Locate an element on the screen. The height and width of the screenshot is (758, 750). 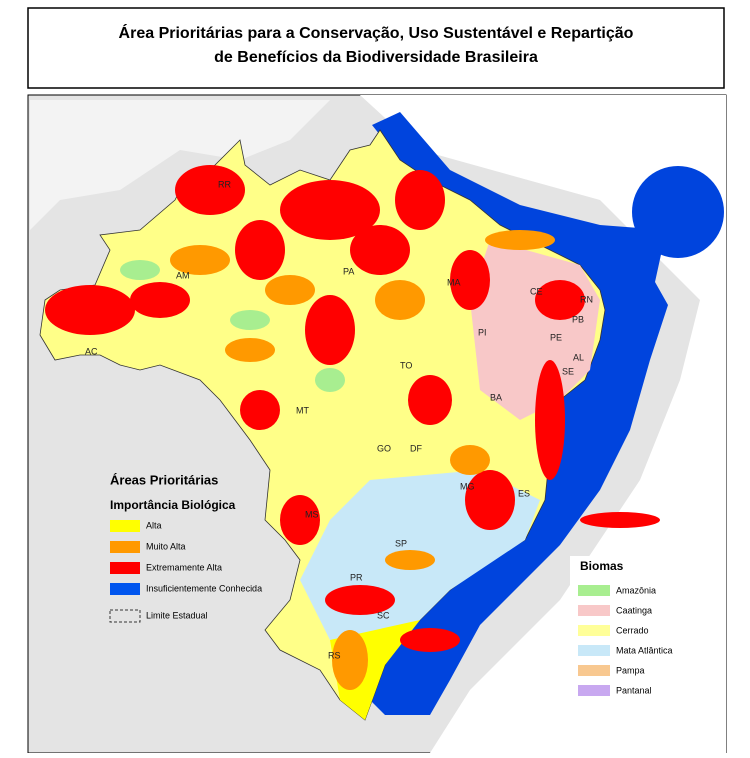
state-label: GO is located at coordinates (384, 448).